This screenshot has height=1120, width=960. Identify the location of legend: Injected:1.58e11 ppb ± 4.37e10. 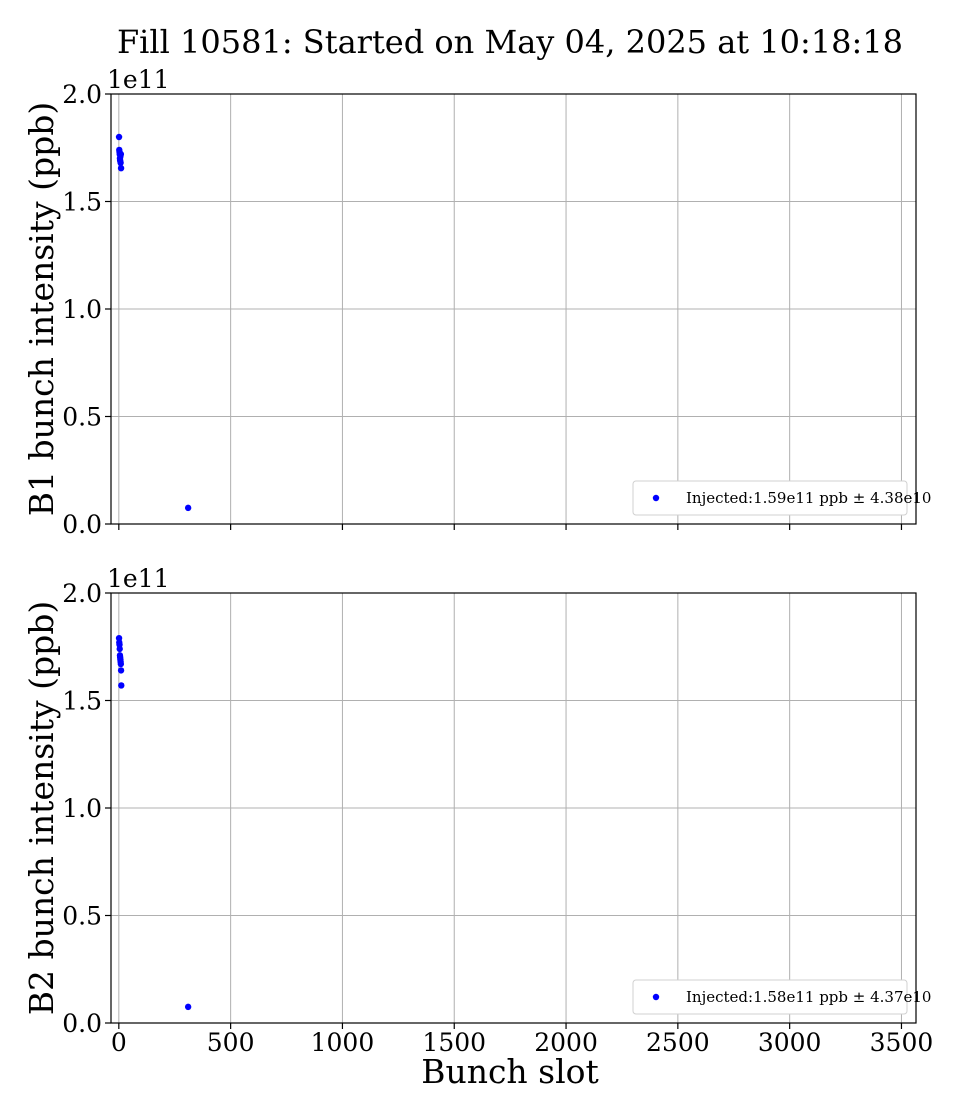
(781, 997).